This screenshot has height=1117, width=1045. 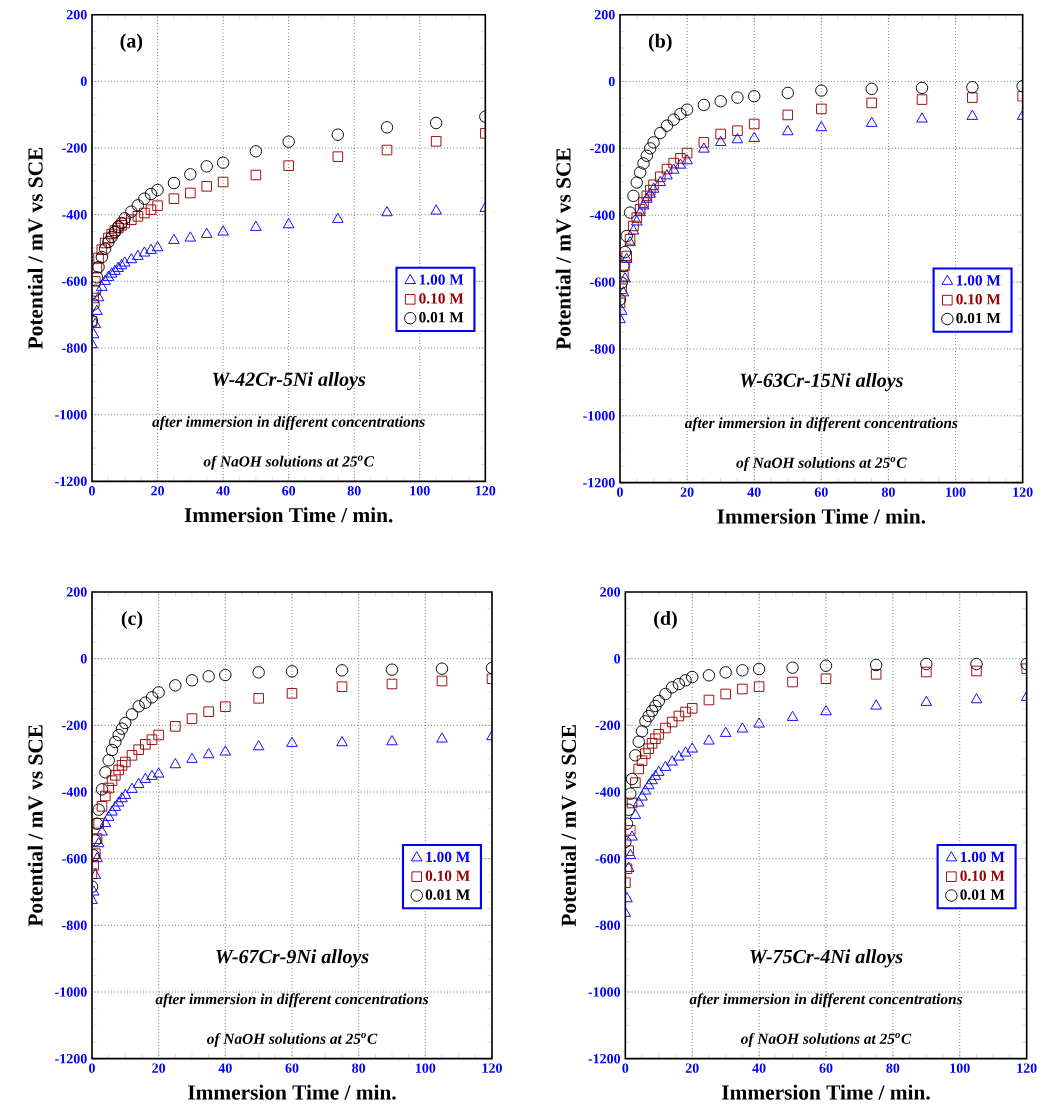 What do you see at coordinates (604, 992) in the screenshot?
I see `y-tick-label: -1000` at bounding box center [604, 992].